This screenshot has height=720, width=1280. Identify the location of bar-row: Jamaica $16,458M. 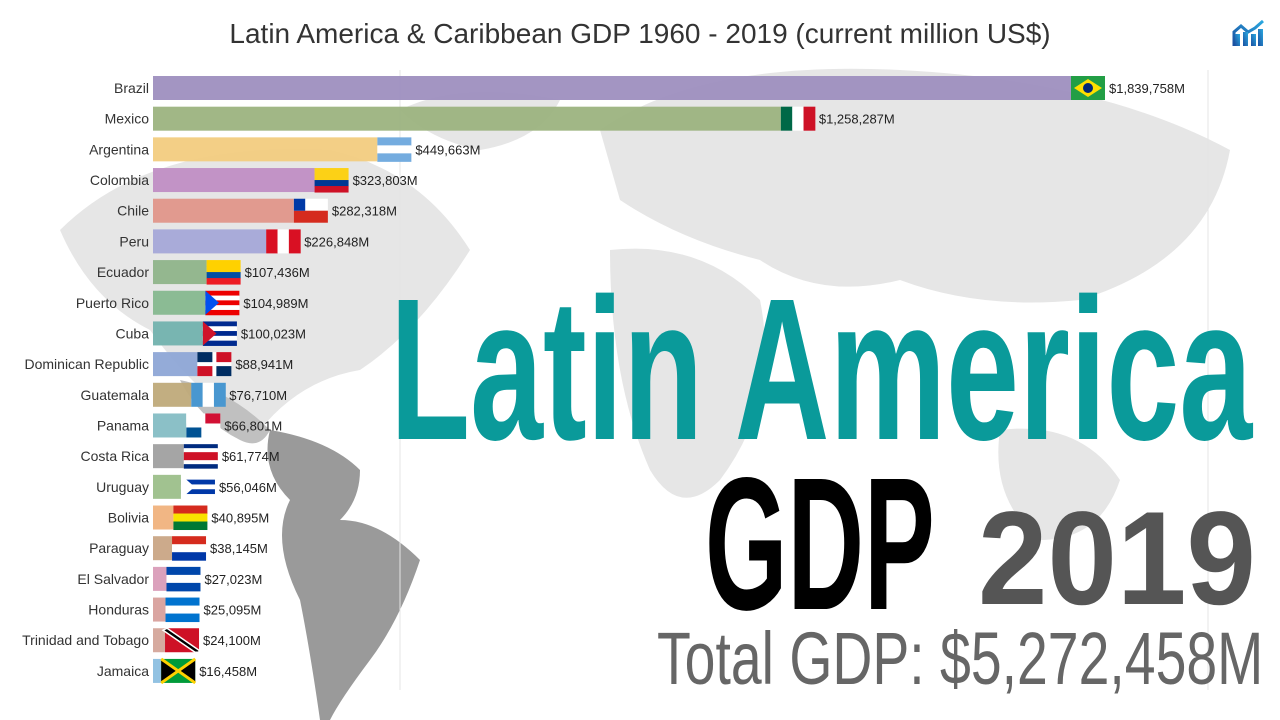
(177, 671).